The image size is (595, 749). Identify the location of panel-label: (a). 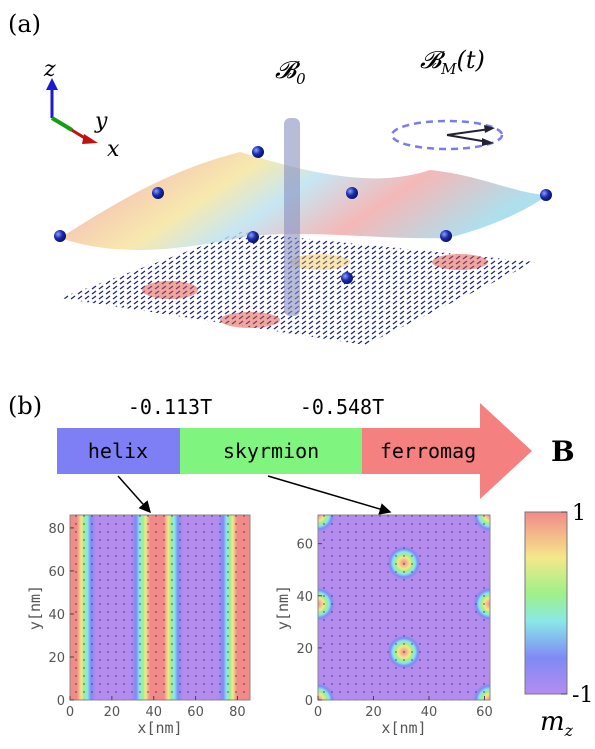
(24, 24).